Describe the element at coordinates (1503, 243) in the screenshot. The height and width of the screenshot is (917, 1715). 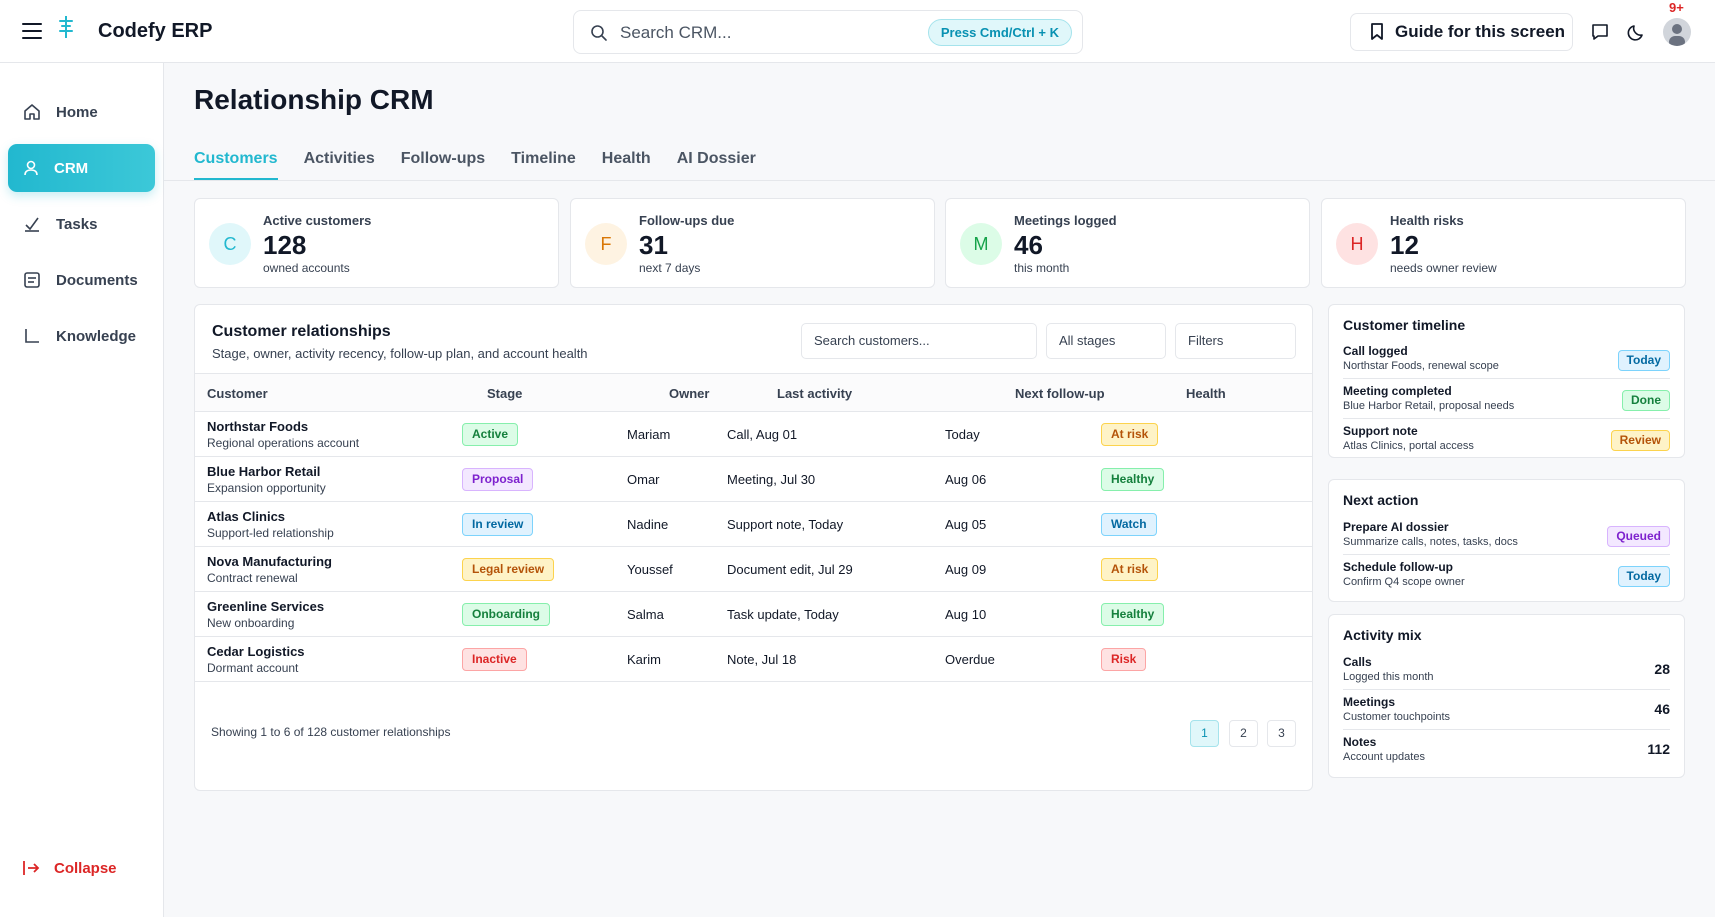
I see `kpi-card-health-risks: H Health risks 12 needs owner review` at that location.